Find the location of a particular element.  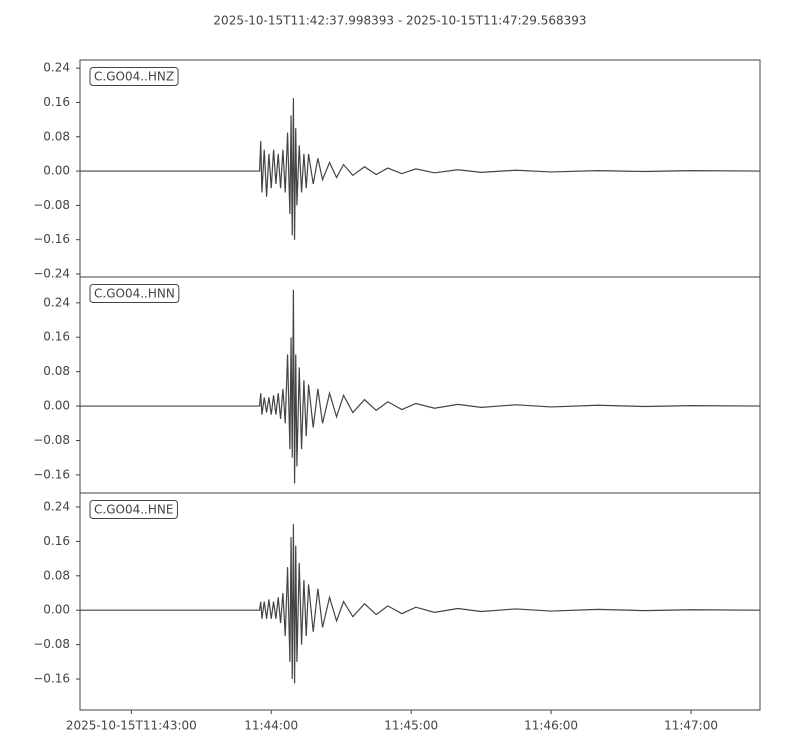

trace-label: C.GO04..HNN is located at coordinates (134, 294).